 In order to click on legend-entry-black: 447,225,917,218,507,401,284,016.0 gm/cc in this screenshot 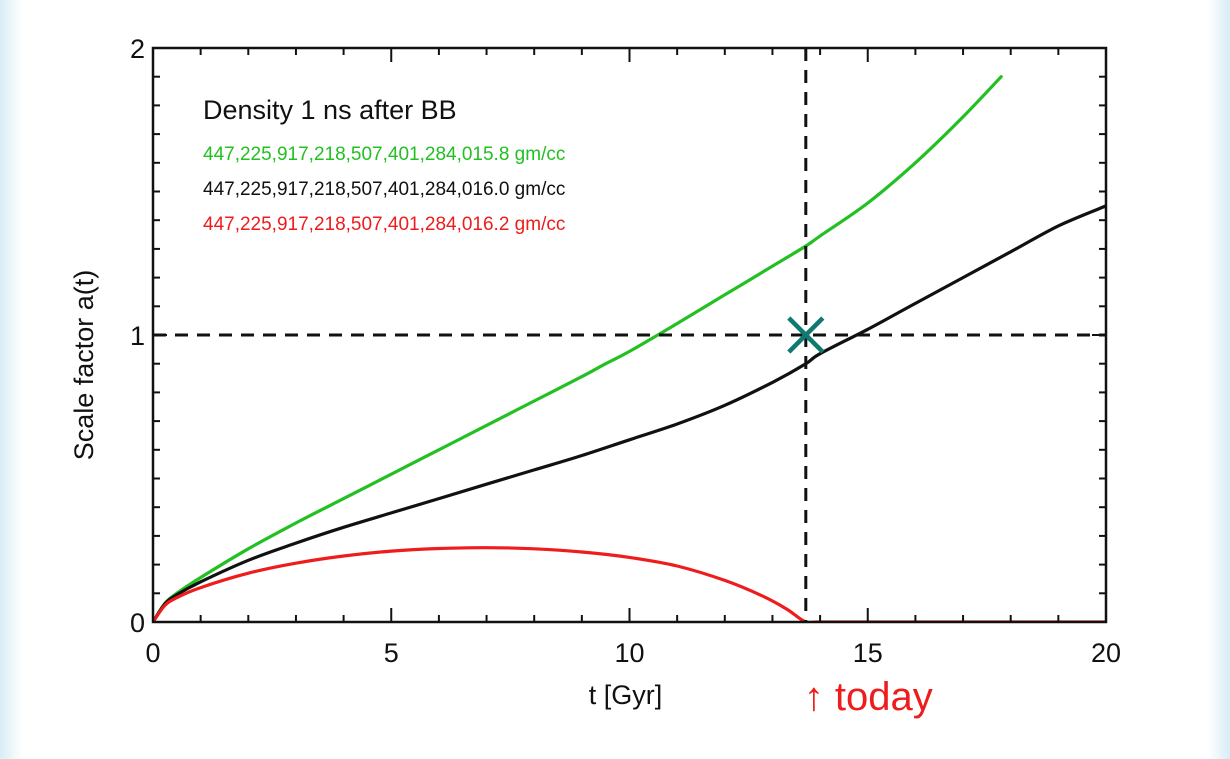, I will do `click(384, 189)`.